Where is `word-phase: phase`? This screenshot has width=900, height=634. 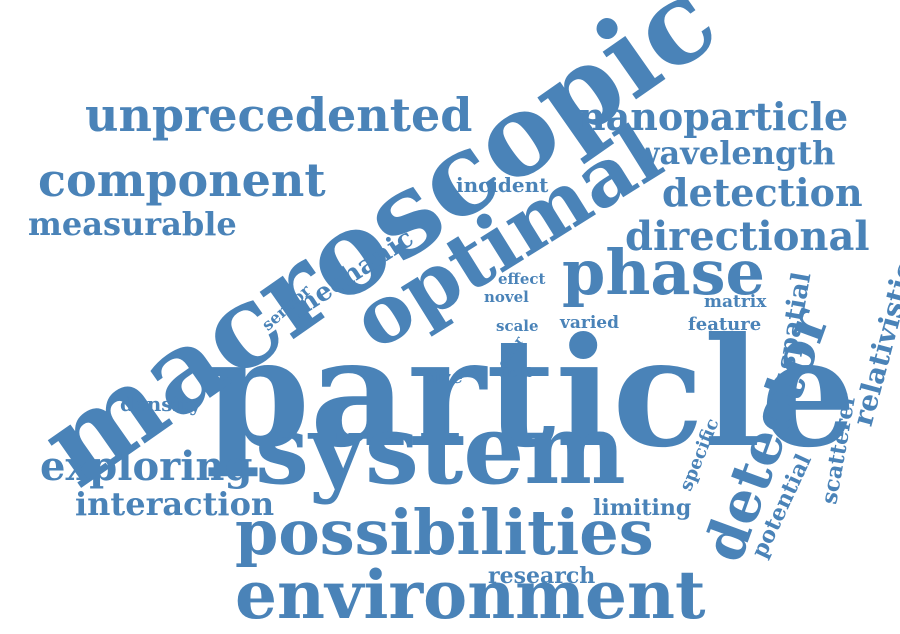 word-phase: phase is located at coordinates (663, 272).